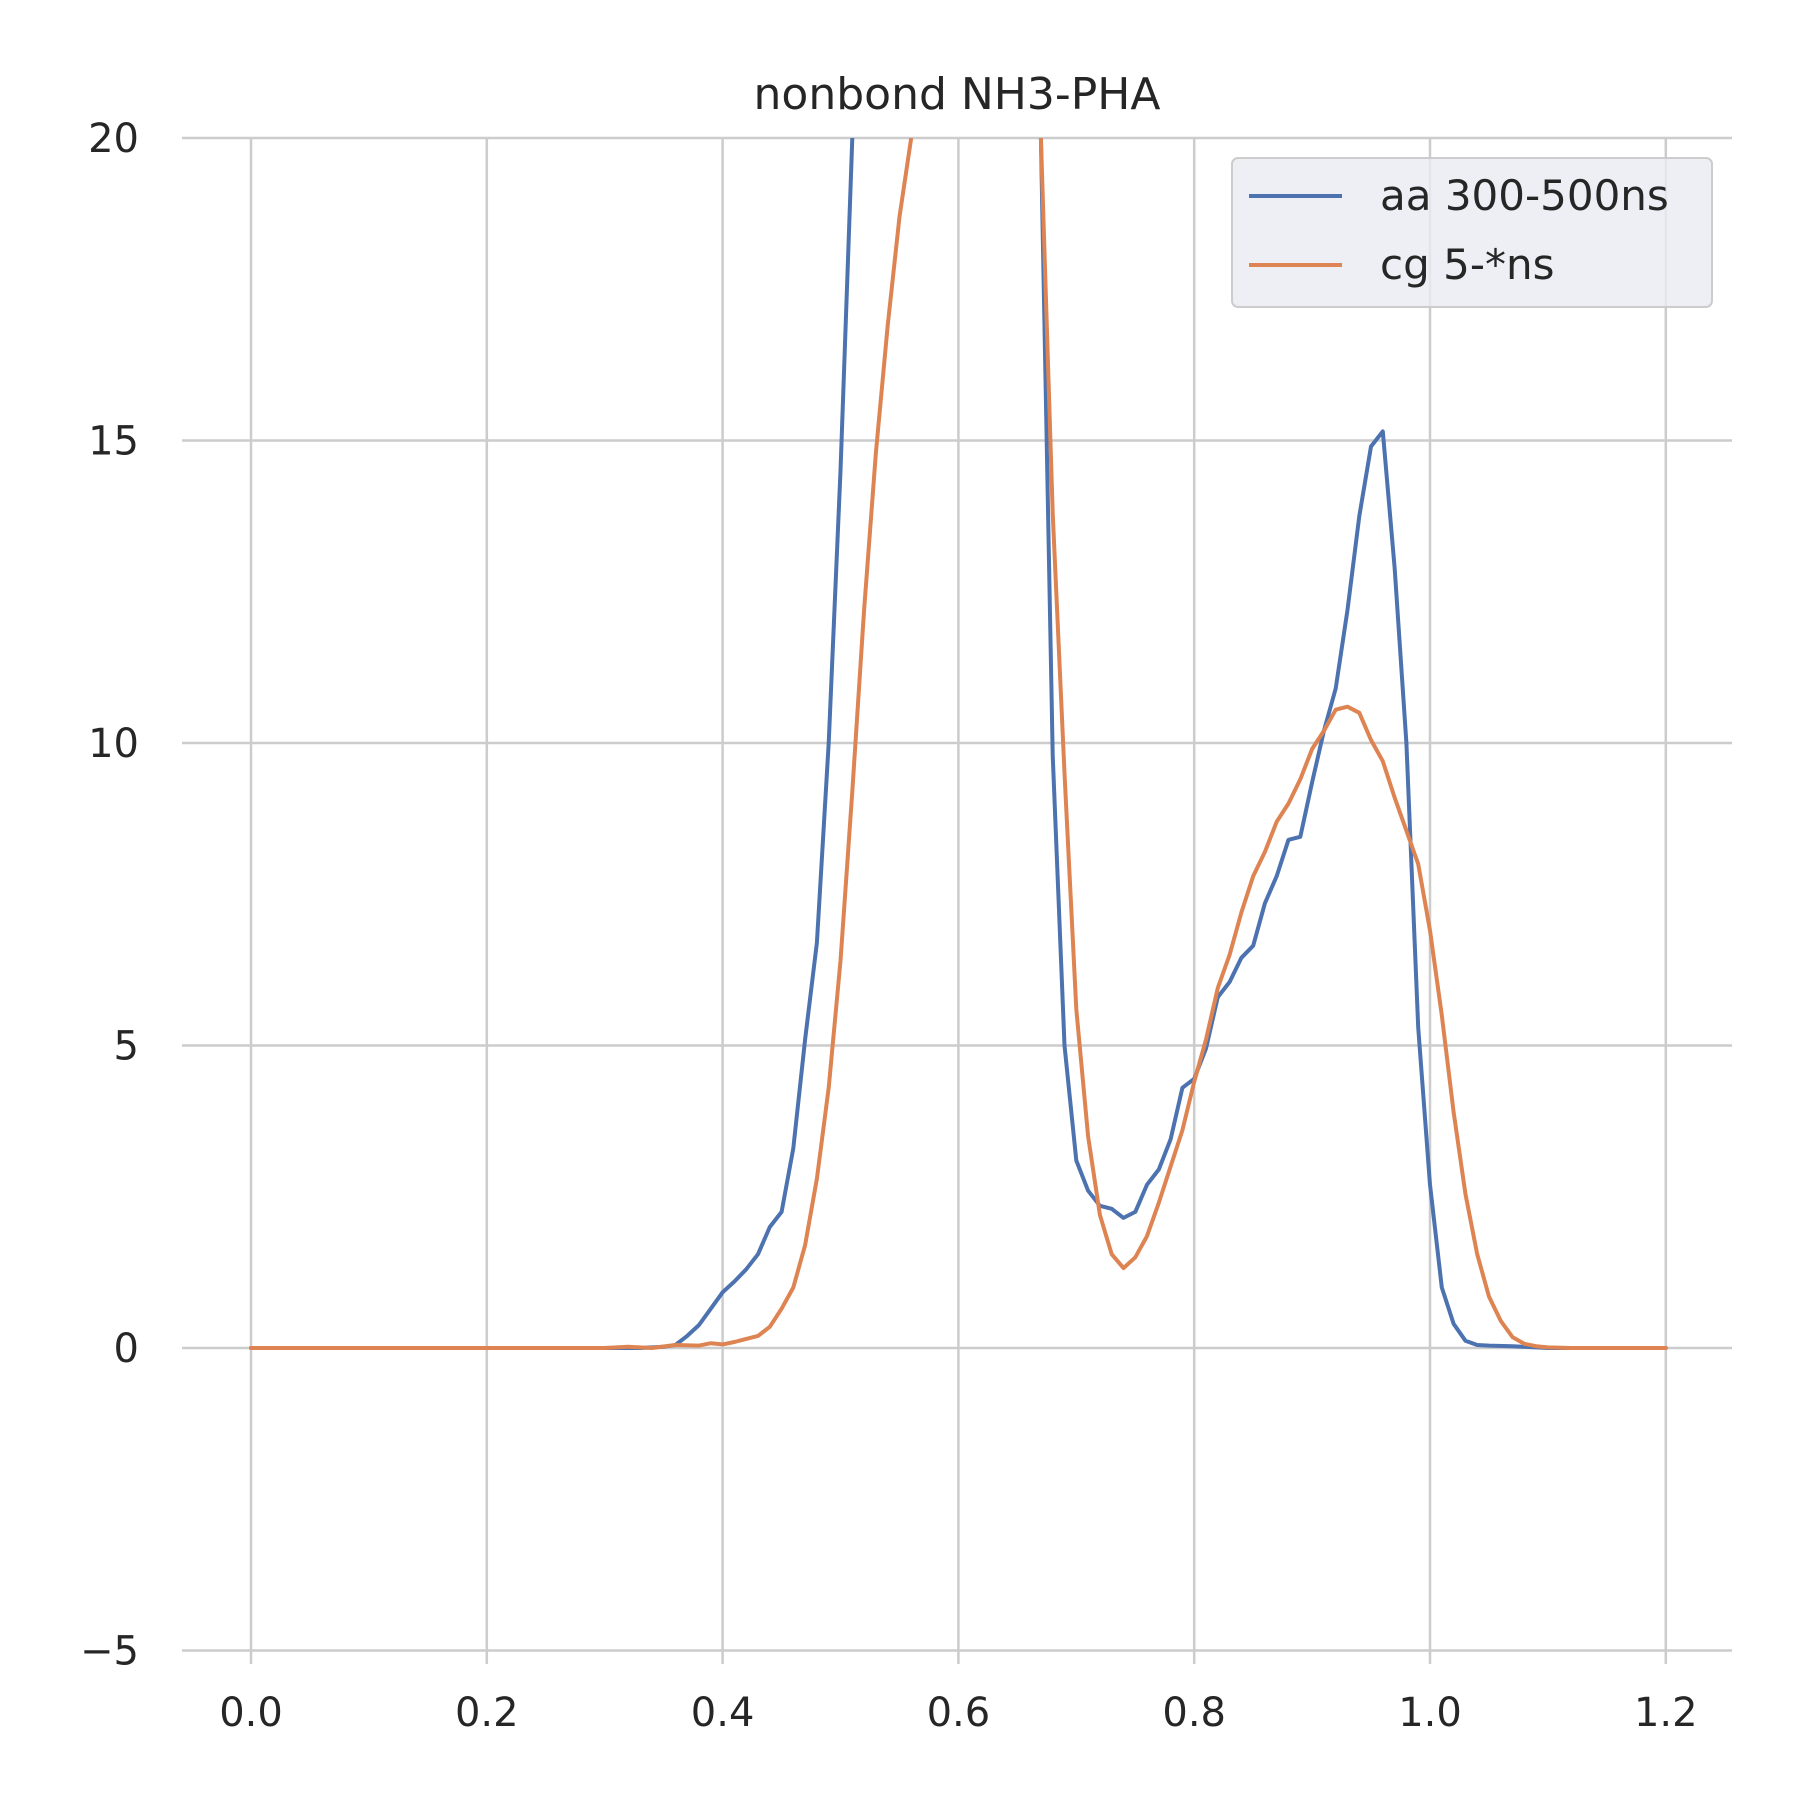 Image resolution: width=1800 pixels, height=1800 pixels. Describe the element at coordinates (113, 744) in the screenshot. I see `y-tick-label: 10` at that location.